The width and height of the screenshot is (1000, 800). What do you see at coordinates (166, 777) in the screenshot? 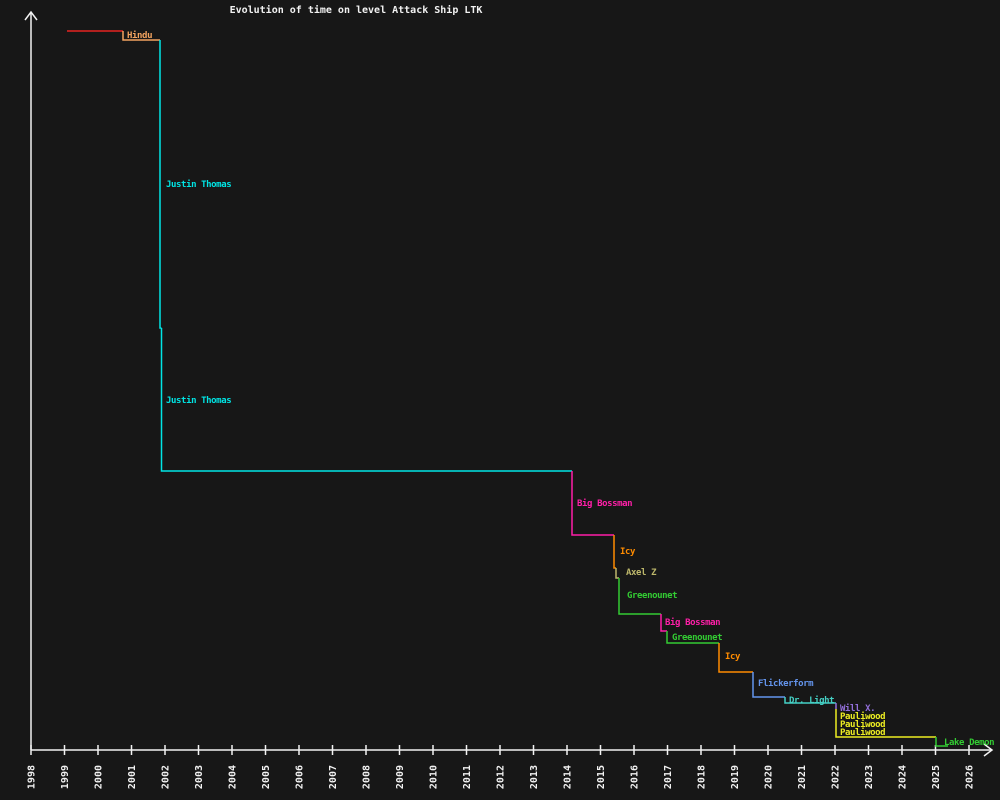
I see `x-tick-label: 2002` at bounding box center [166, 777].